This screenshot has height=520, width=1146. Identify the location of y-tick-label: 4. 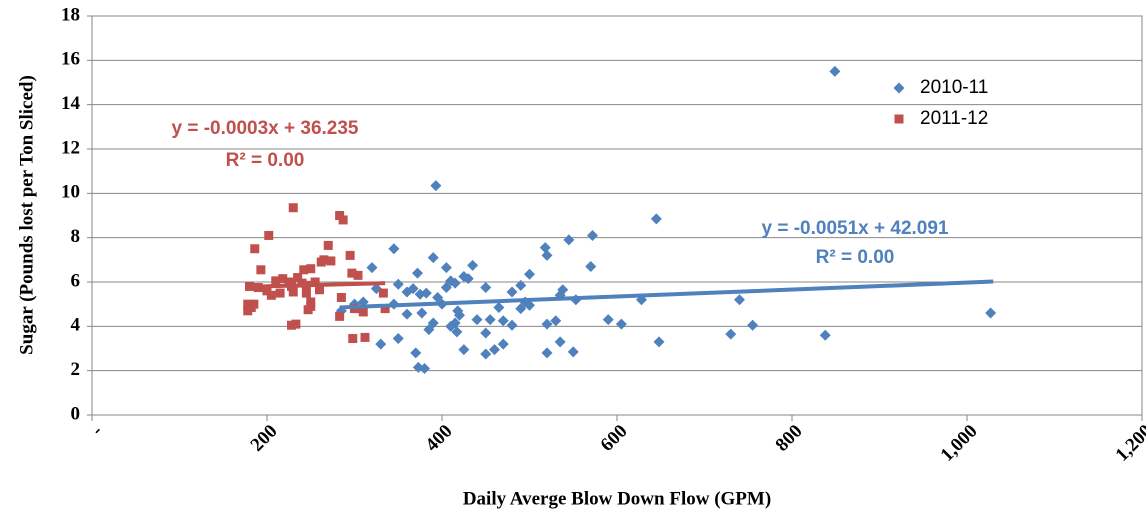
(76, 325).